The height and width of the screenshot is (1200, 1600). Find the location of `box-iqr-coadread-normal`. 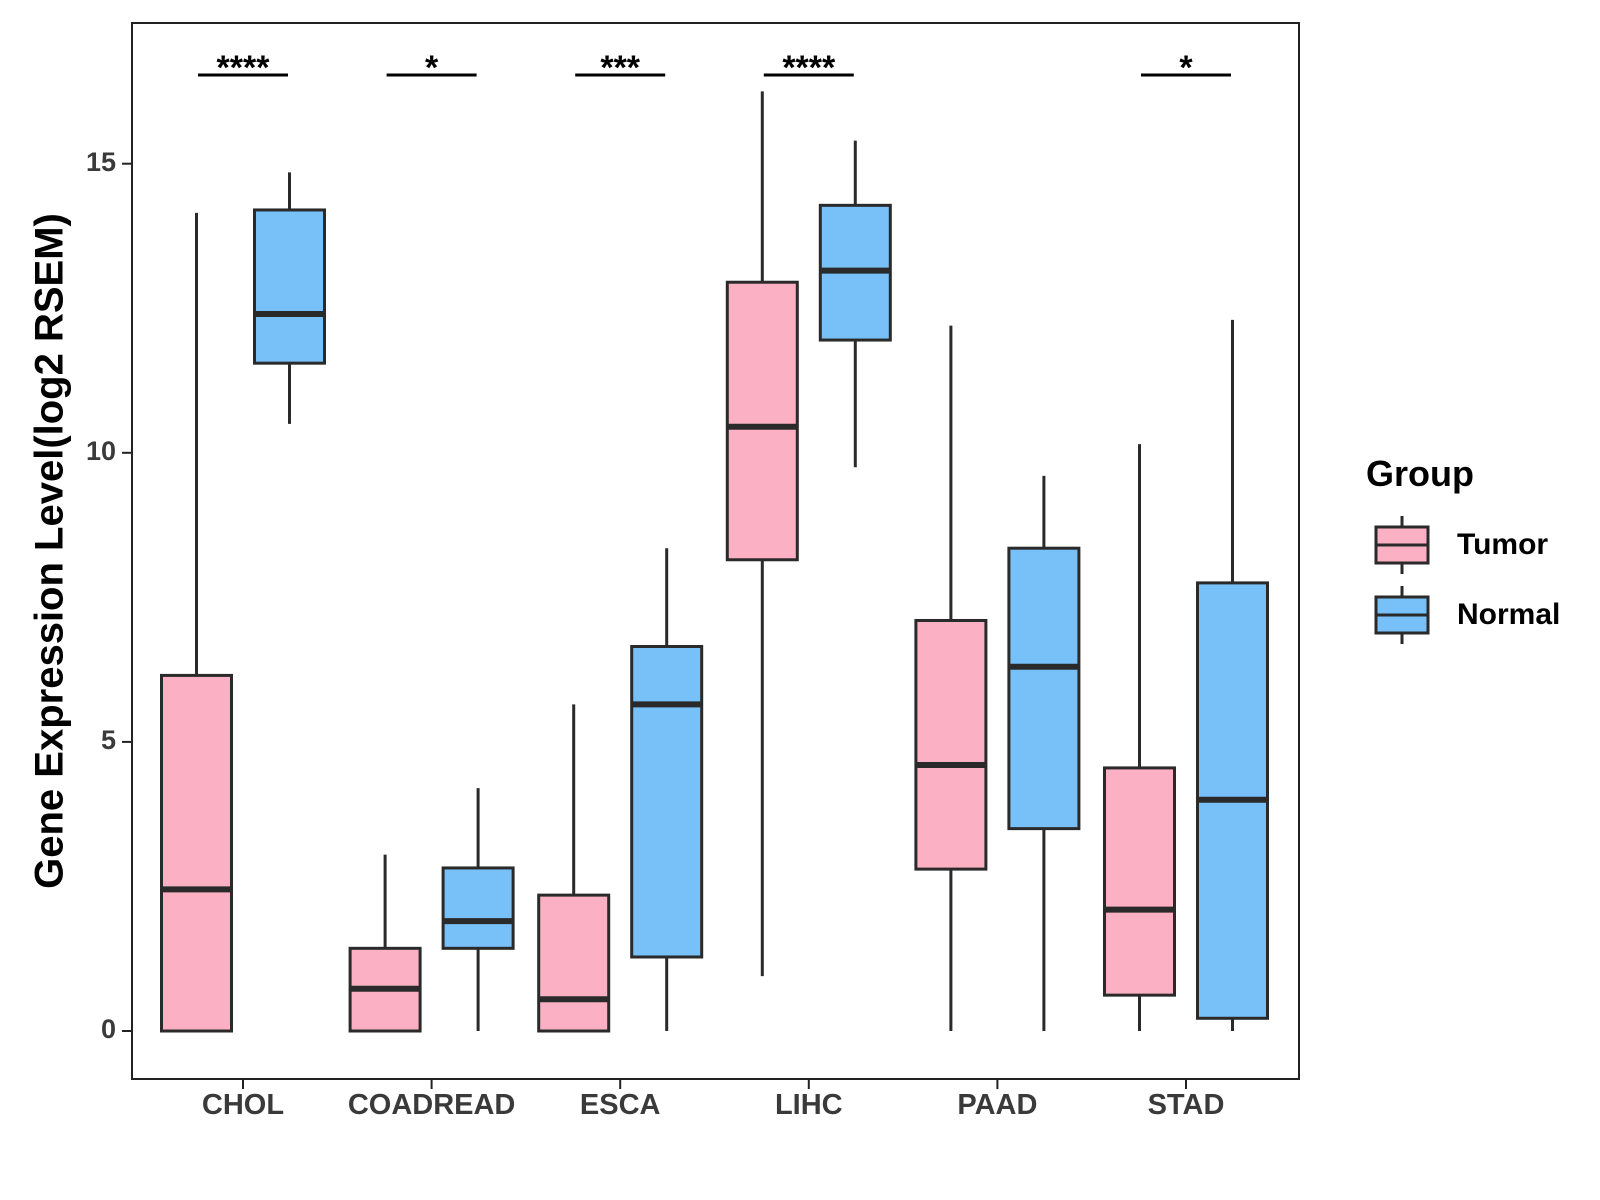

box-iqr-coadread-normal is located at coordinates (478, 908).